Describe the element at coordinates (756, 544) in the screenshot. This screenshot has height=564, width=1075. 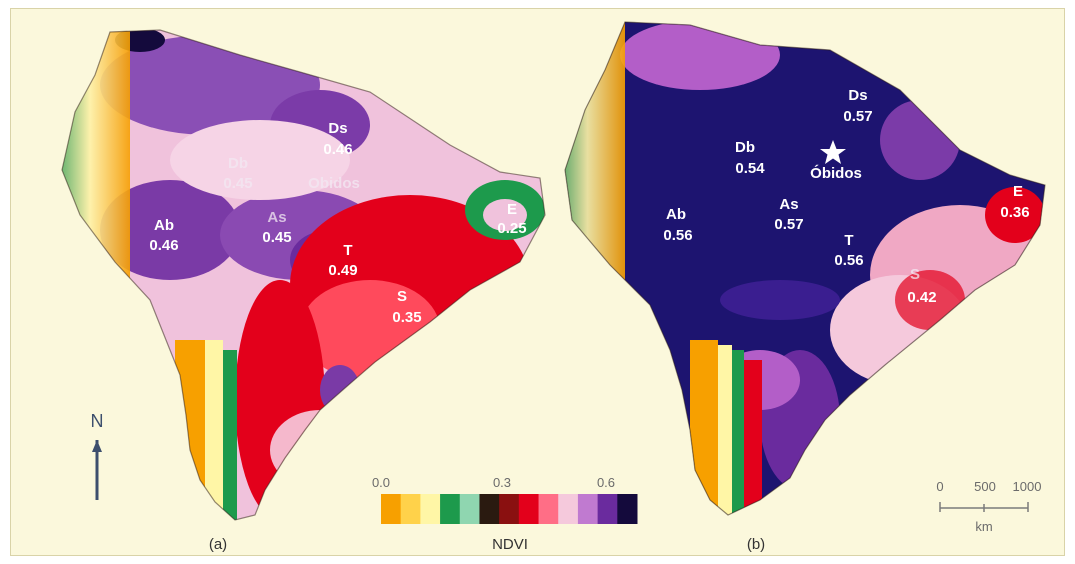
I see `panel-caption-b: (b)` at that location.